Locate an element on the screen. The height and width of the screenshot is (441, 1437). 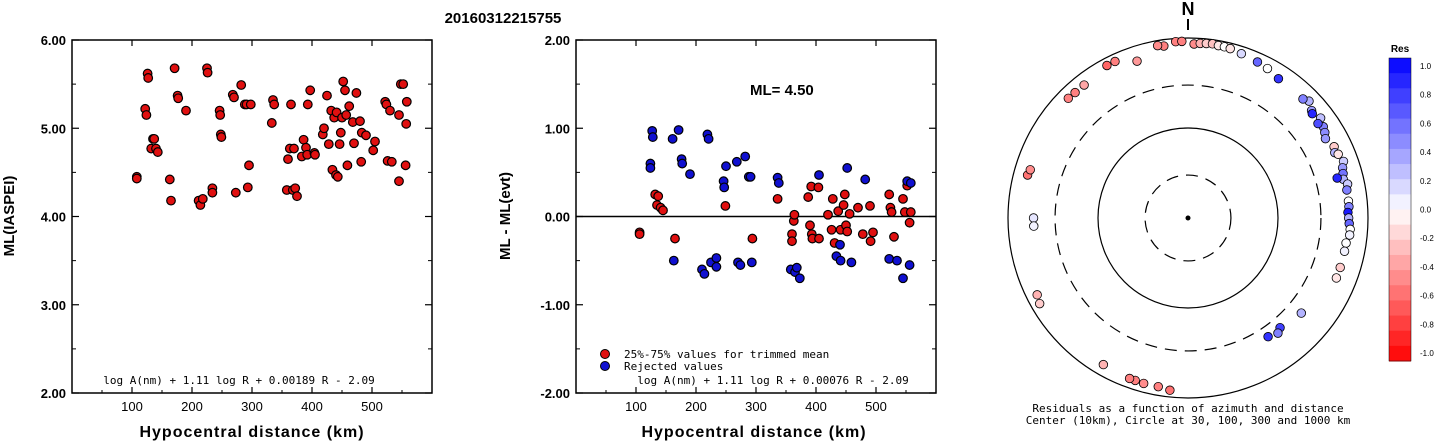
colorbar-tick-label: -1.0 is located at coordinates (1427, 353).